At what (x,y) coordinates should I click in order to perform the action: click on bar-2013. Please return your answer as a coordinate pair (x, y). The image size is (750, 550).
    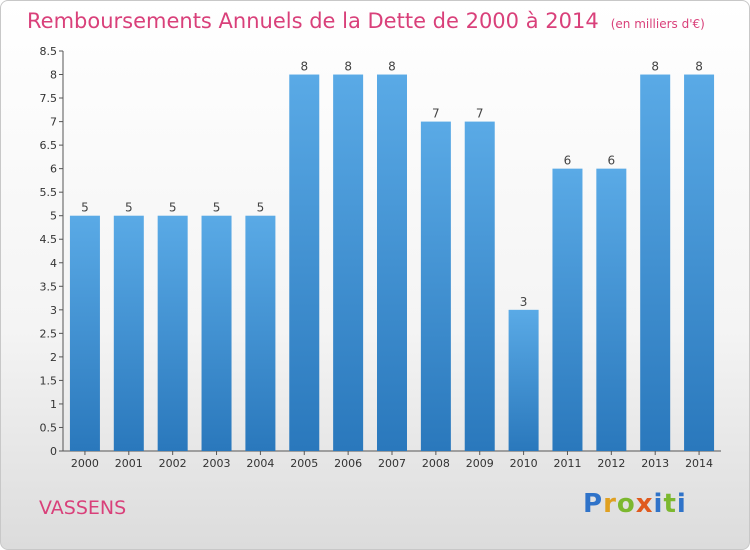
    Looking at the image, I should click on (655, 262).